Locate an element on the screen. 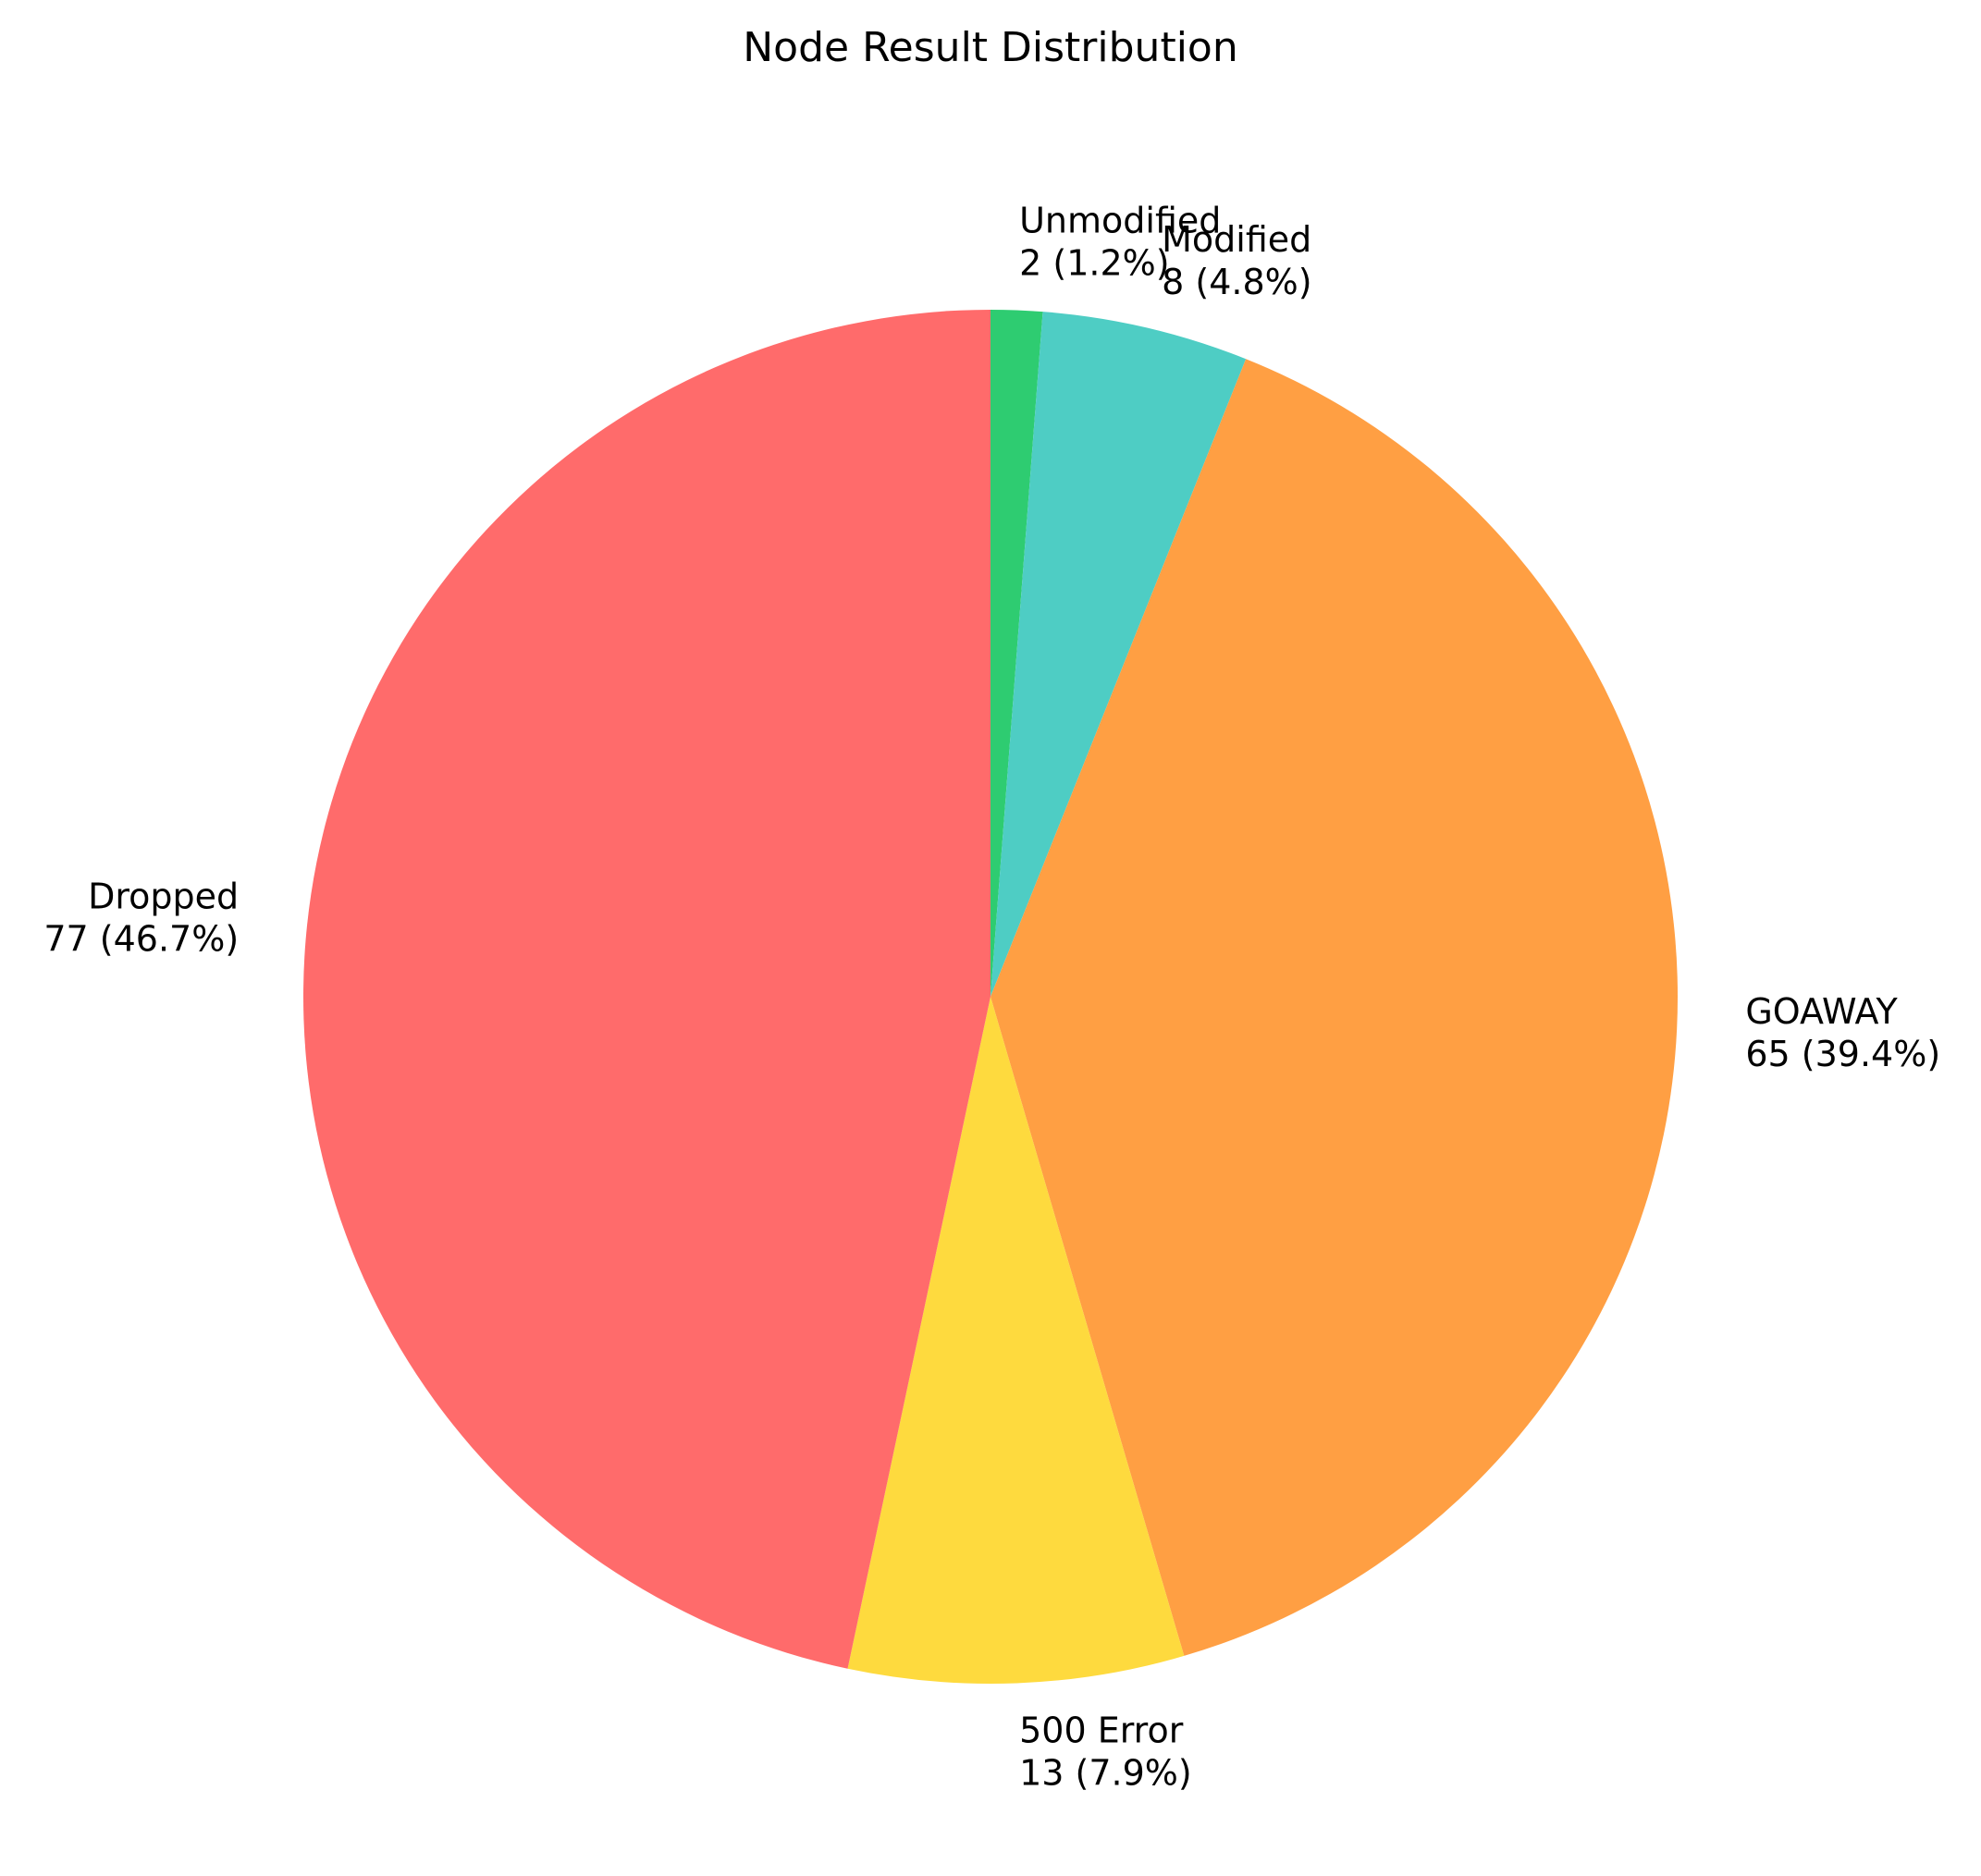  pie-slice-modified is located at coordinates (1118, 655).